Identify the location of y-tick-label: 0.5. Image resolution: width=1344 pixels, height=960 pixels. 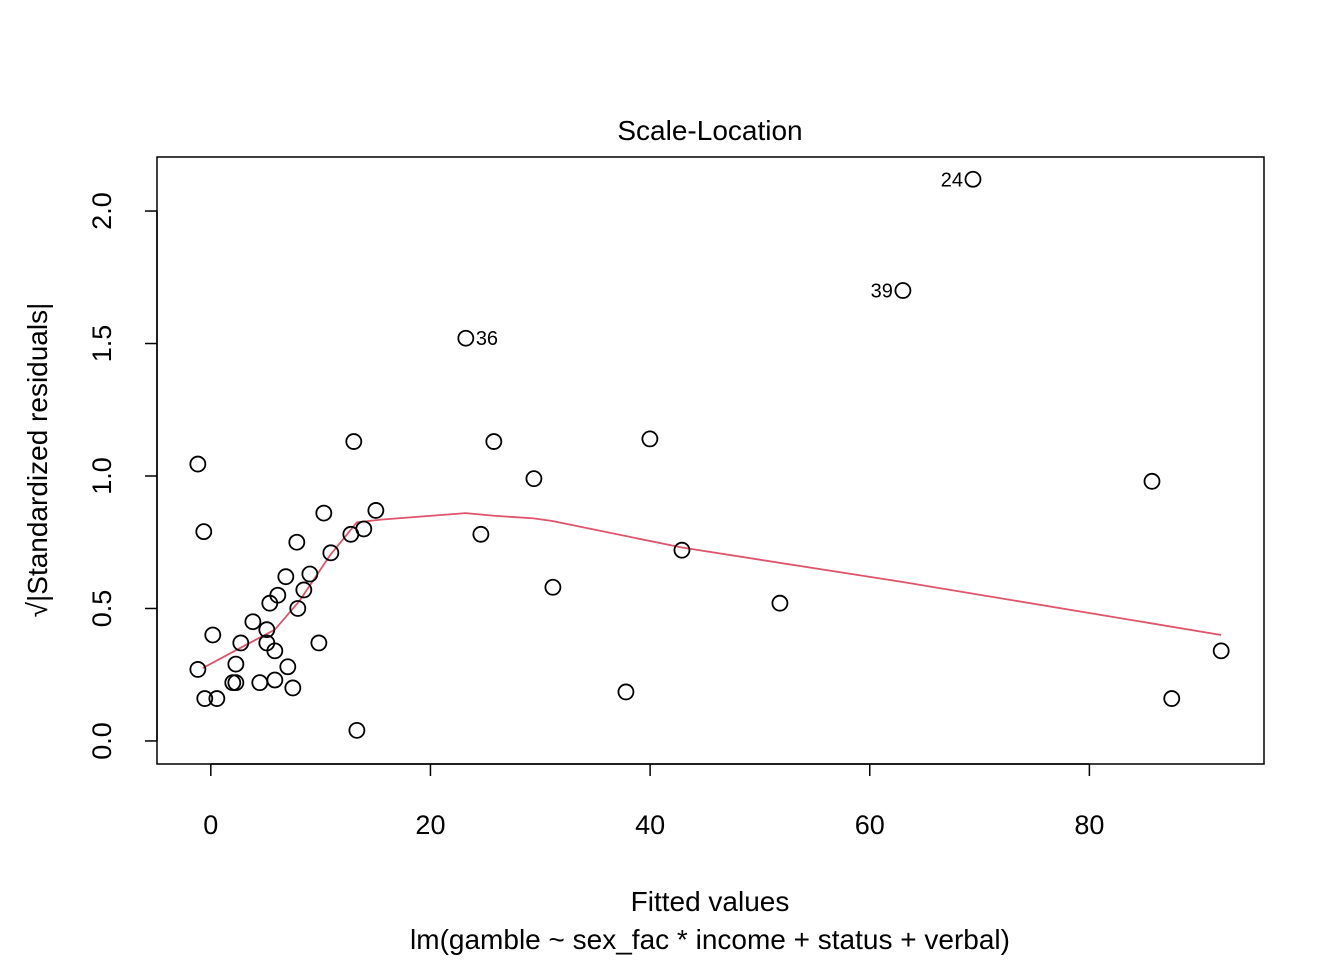
(102, 609).